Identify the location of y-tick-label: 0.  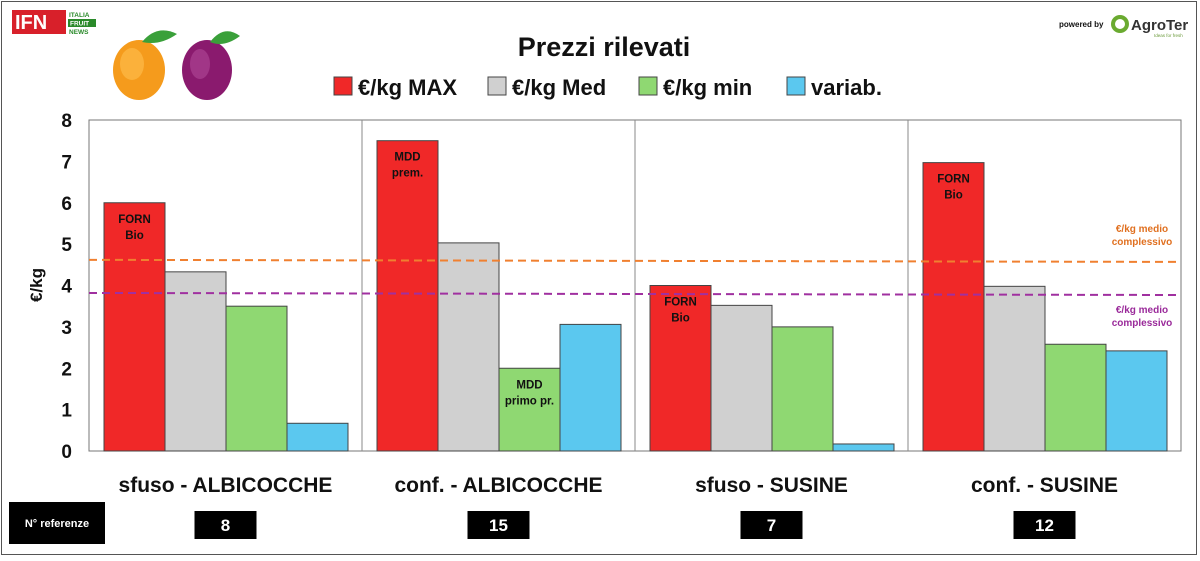
(66, 452).